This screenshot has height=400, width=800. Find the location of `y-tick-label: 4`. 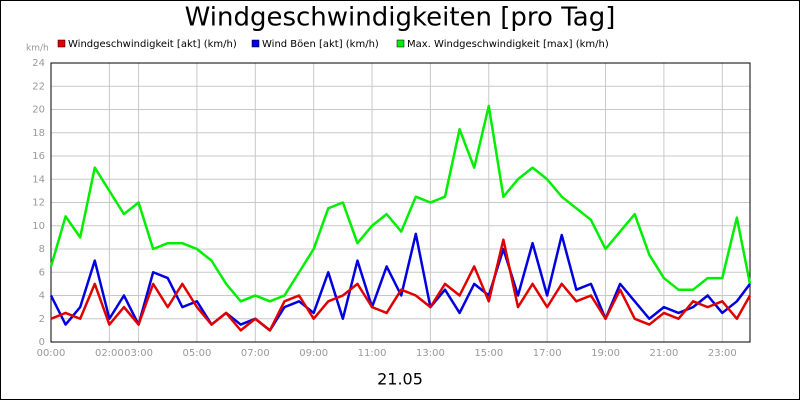

y-tick-label: 4 is located at coordinates (42, 296).